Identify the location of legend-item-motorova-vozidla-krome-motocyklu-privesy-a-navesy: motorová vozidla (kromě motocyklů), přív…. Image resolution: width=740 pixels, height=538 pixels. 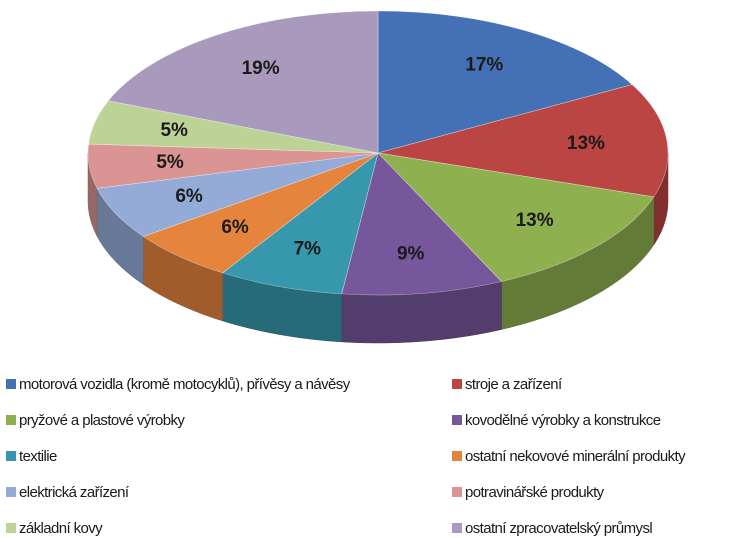
(178, 384).